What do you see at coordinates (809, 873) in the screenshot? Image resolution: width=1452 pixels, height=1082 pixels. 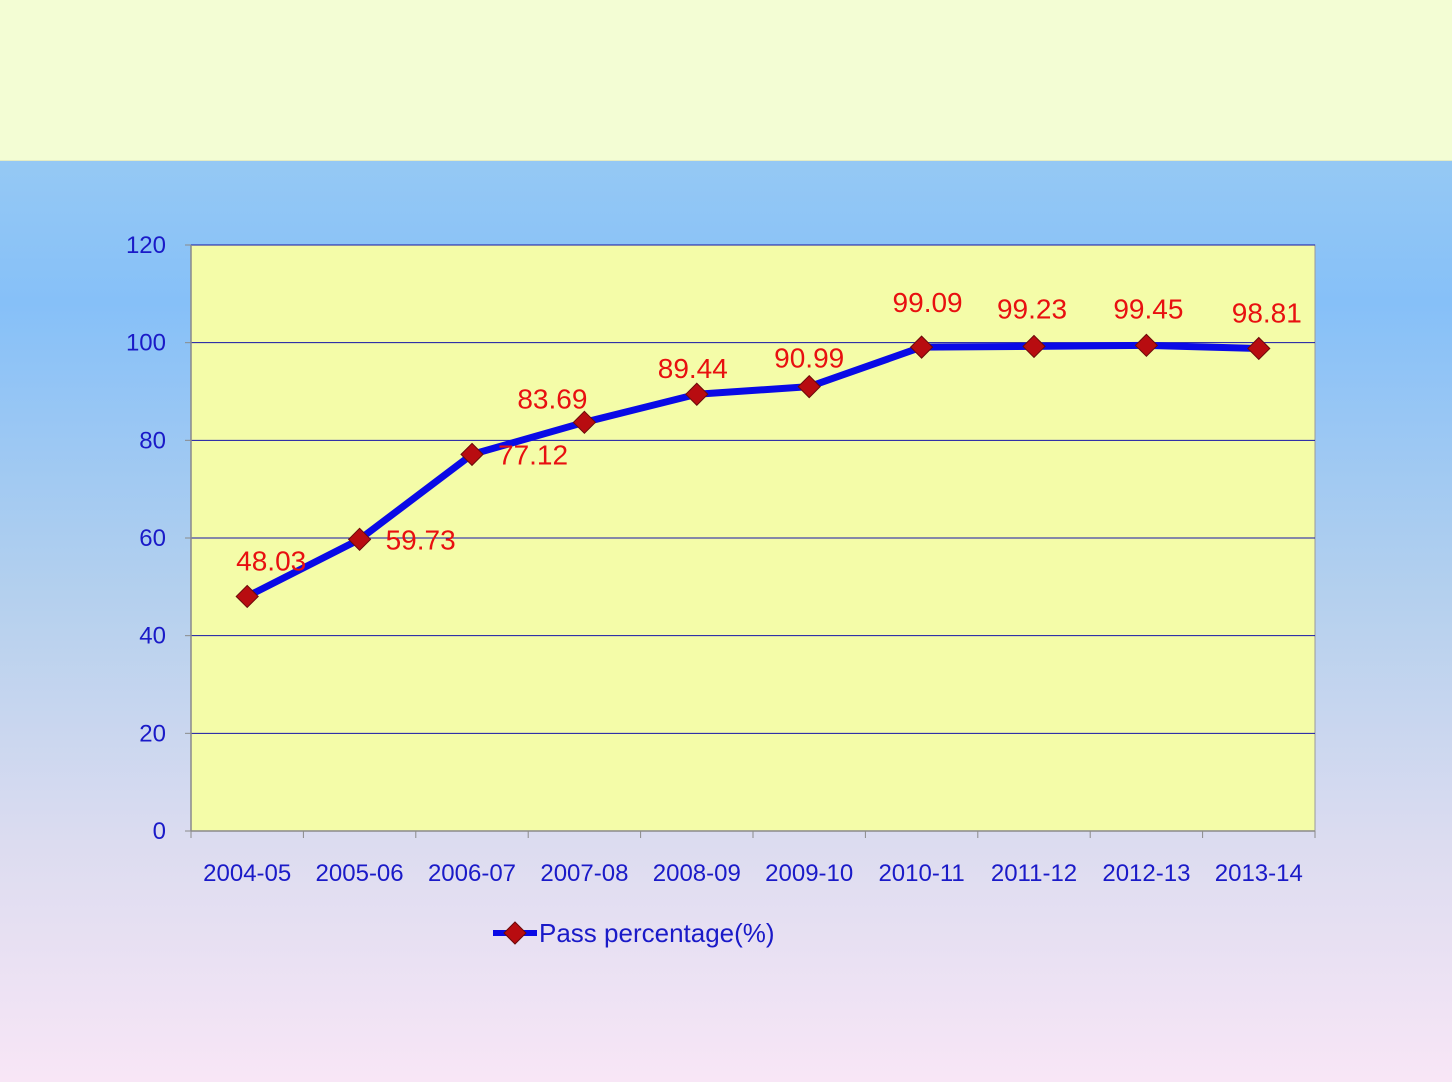 I see `x-tick-label-2009-10: 2009-10` at bounding box center [809, 873].